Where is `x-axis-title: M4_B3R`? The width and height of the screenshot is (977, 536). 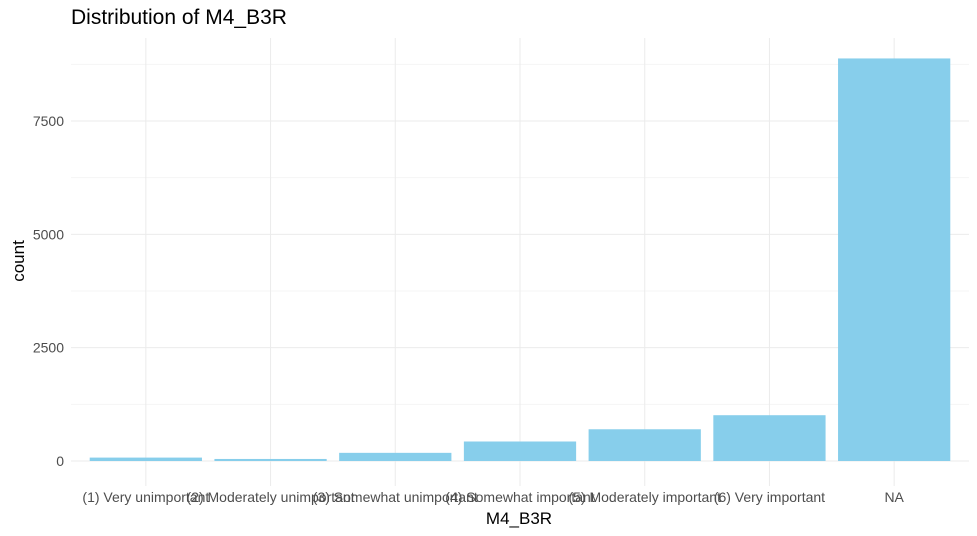
x-axis-title: M4_B3R is located at coordinates (519, 518).